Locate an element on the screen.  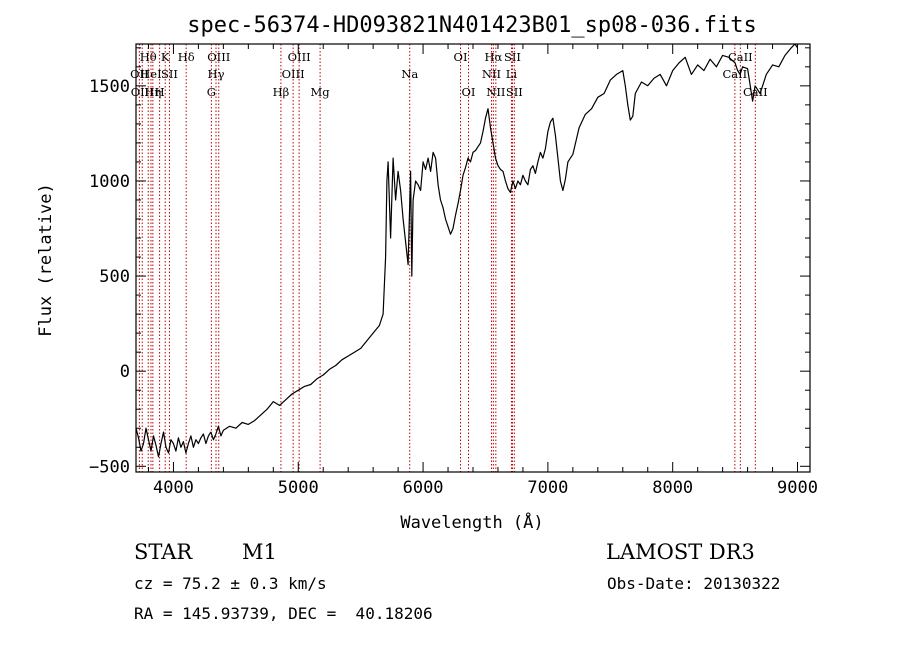
line-label: Mg is located at coordinates (321, 92).